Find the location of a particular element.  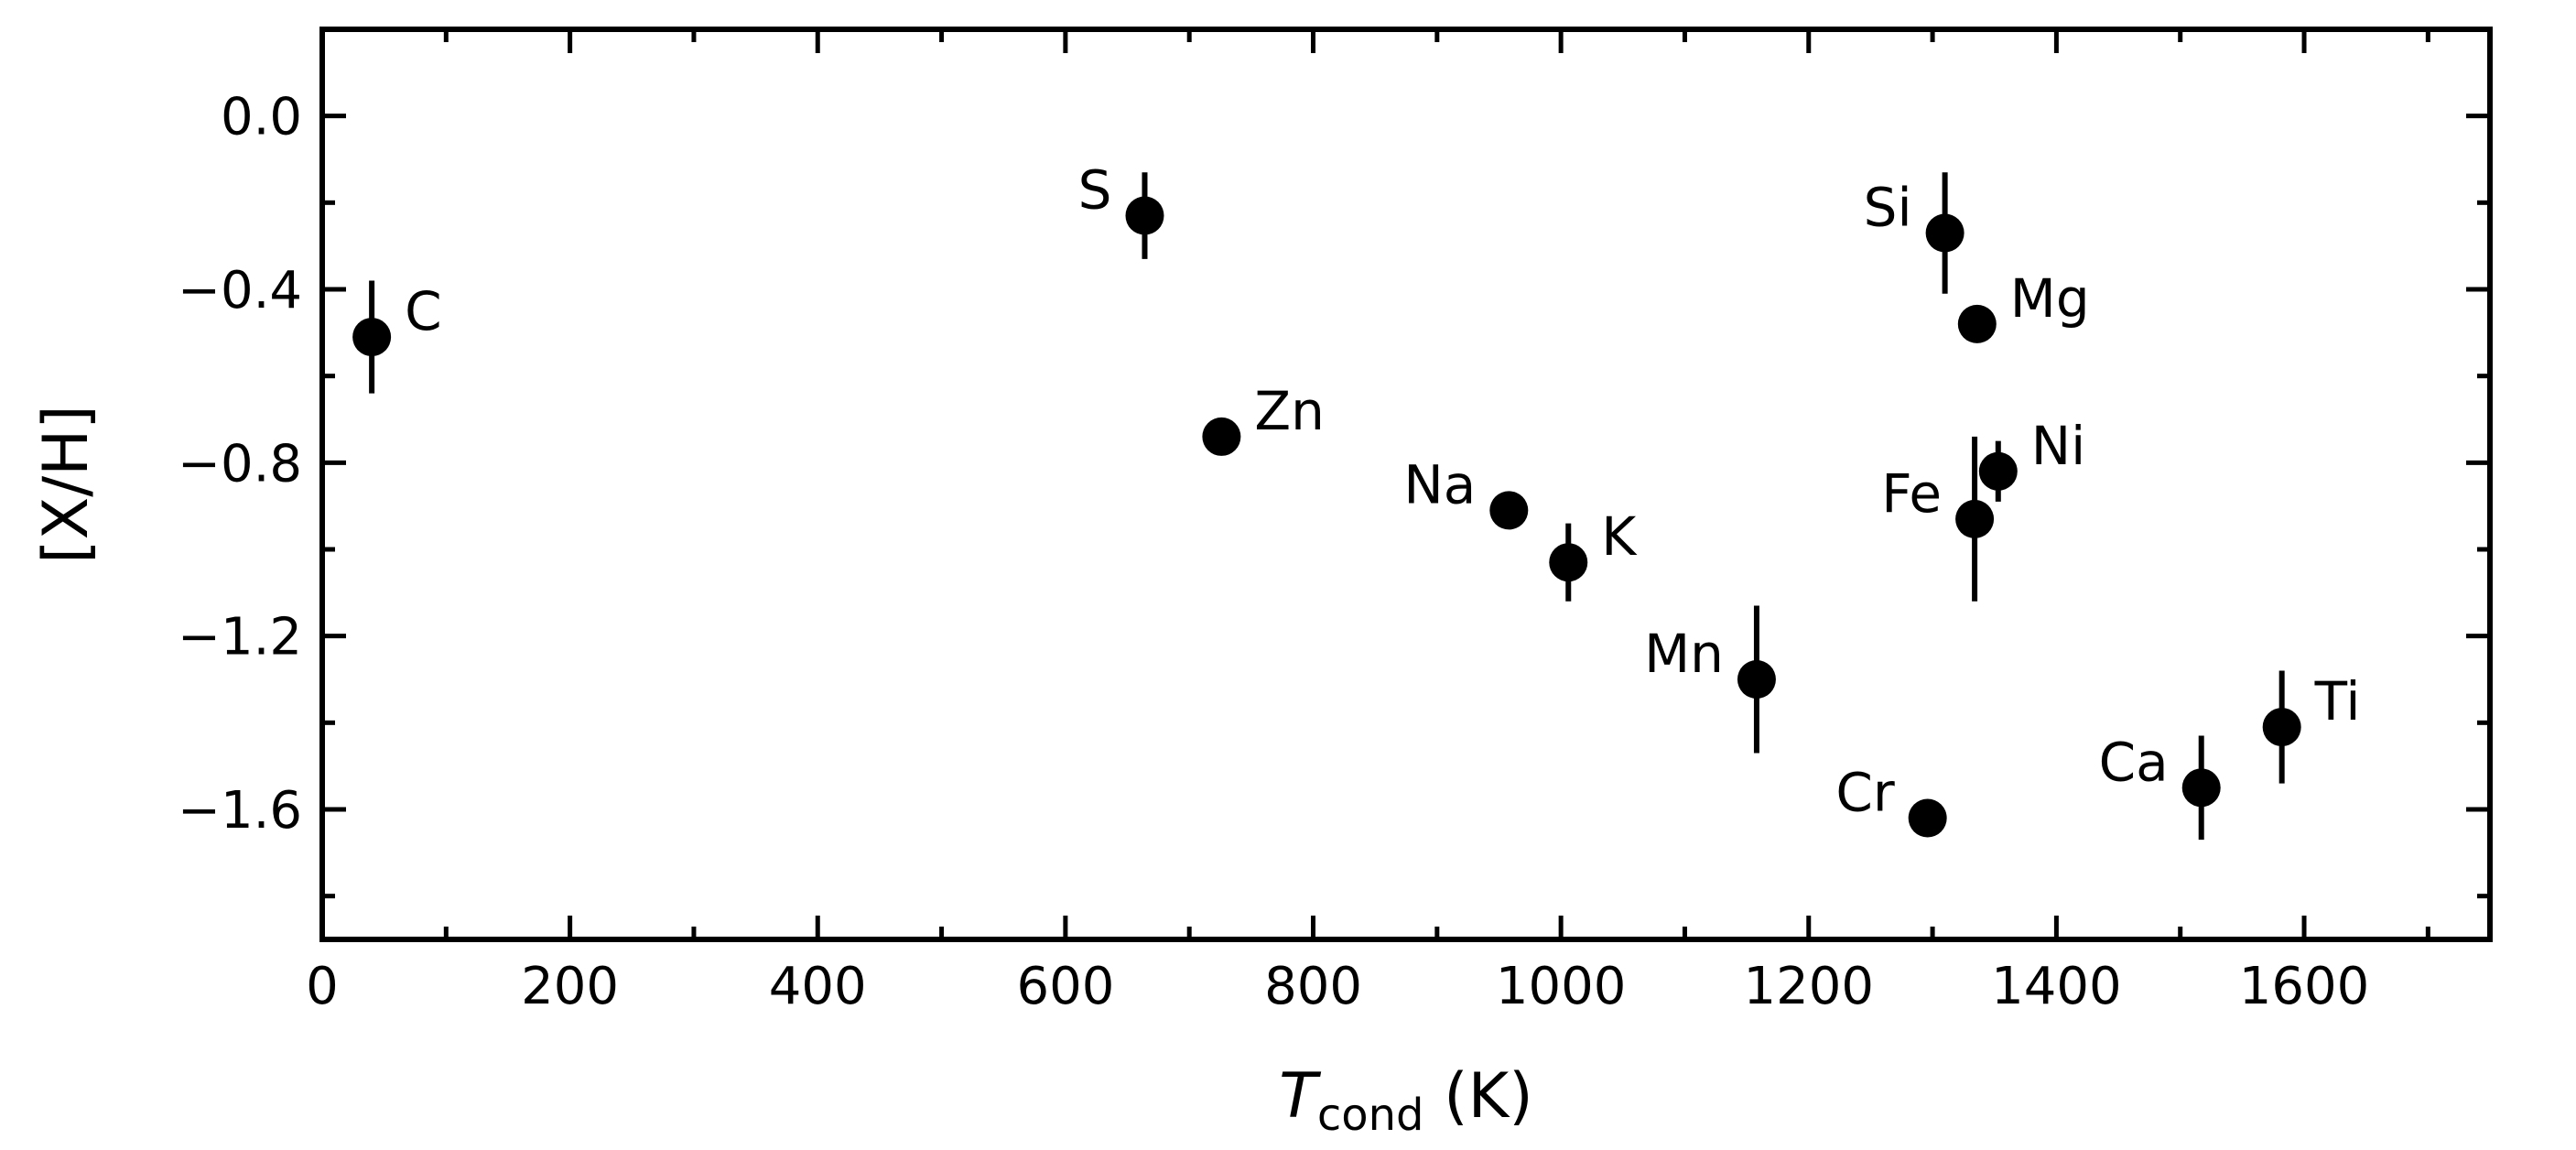

x-axis-label-symbol: T is located at coordinates (1300, 1096).